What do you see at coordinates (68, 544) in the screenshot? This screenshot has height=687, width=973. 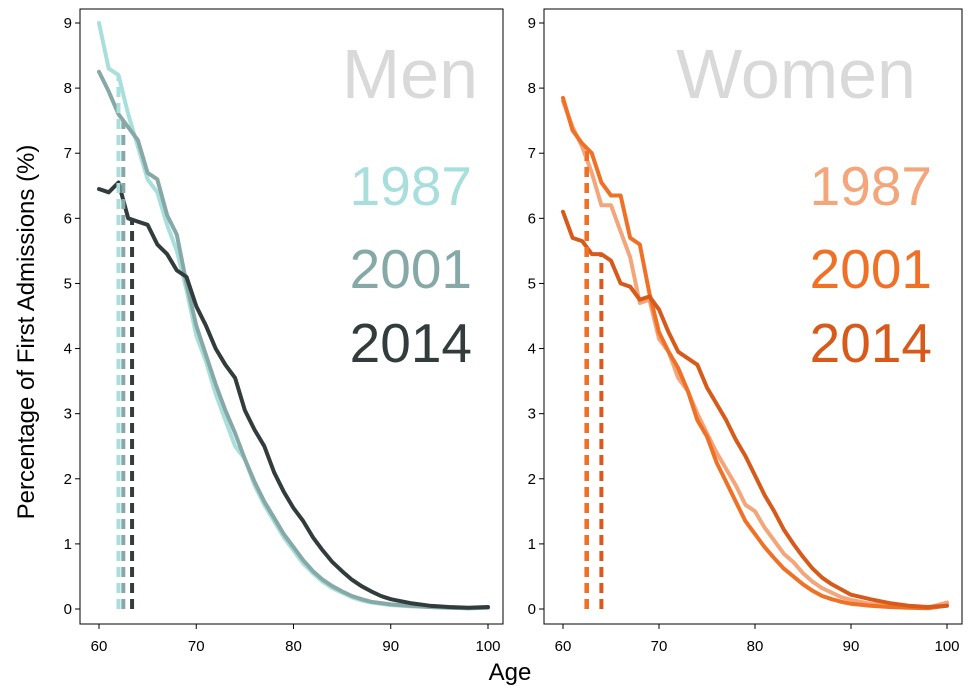 I see `men-y-tick-label: 1` at bounding box center [68, 544].